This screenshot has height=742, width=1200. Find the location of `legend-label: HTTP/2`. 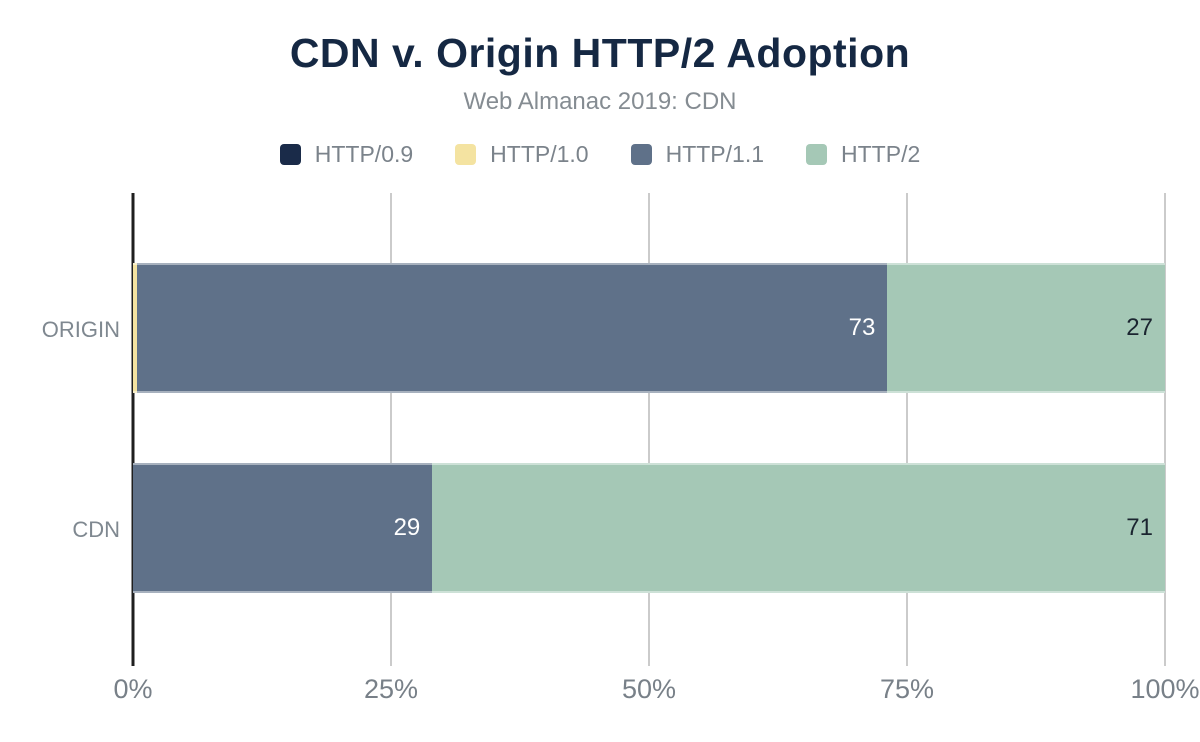

legend-label: HTTP/2 is located at coordinates (881, 154).